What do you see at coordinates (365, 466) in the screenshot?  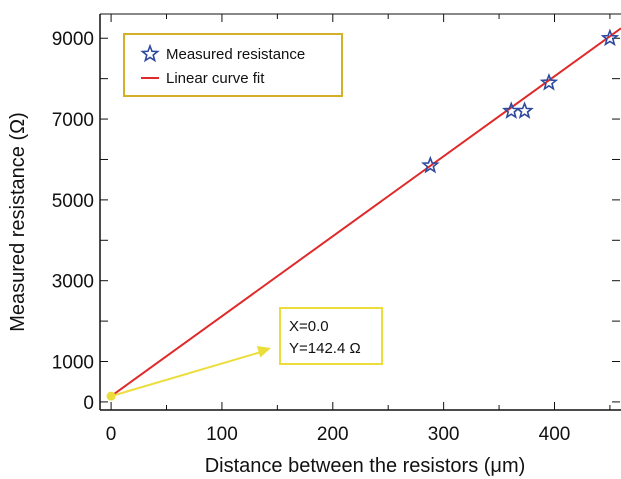 I see `x-axis-label: Distance between the resistors (μm)` at bounding box center [365, 466].